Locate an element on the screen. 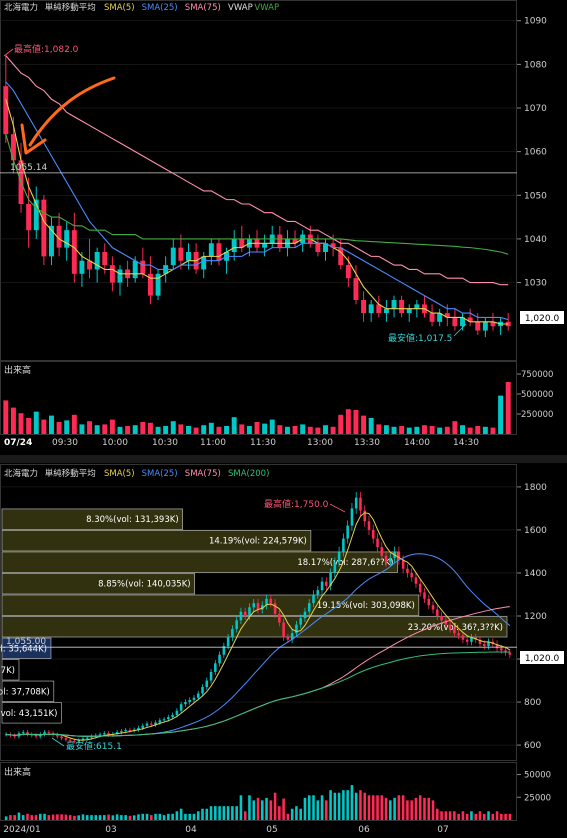 This screenshot has height=838, width=567. daily-high-connector is located at coordinates (337, 508).